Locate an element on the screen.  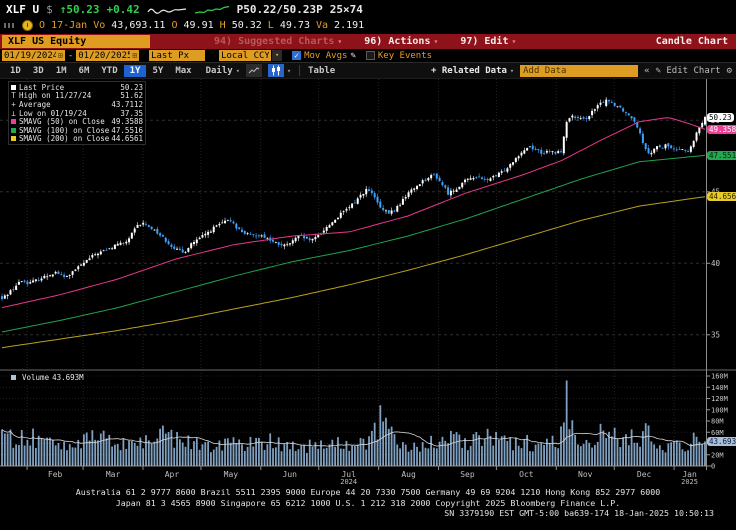
security-input: XLF US Equity is located at coordinates (76, 41).